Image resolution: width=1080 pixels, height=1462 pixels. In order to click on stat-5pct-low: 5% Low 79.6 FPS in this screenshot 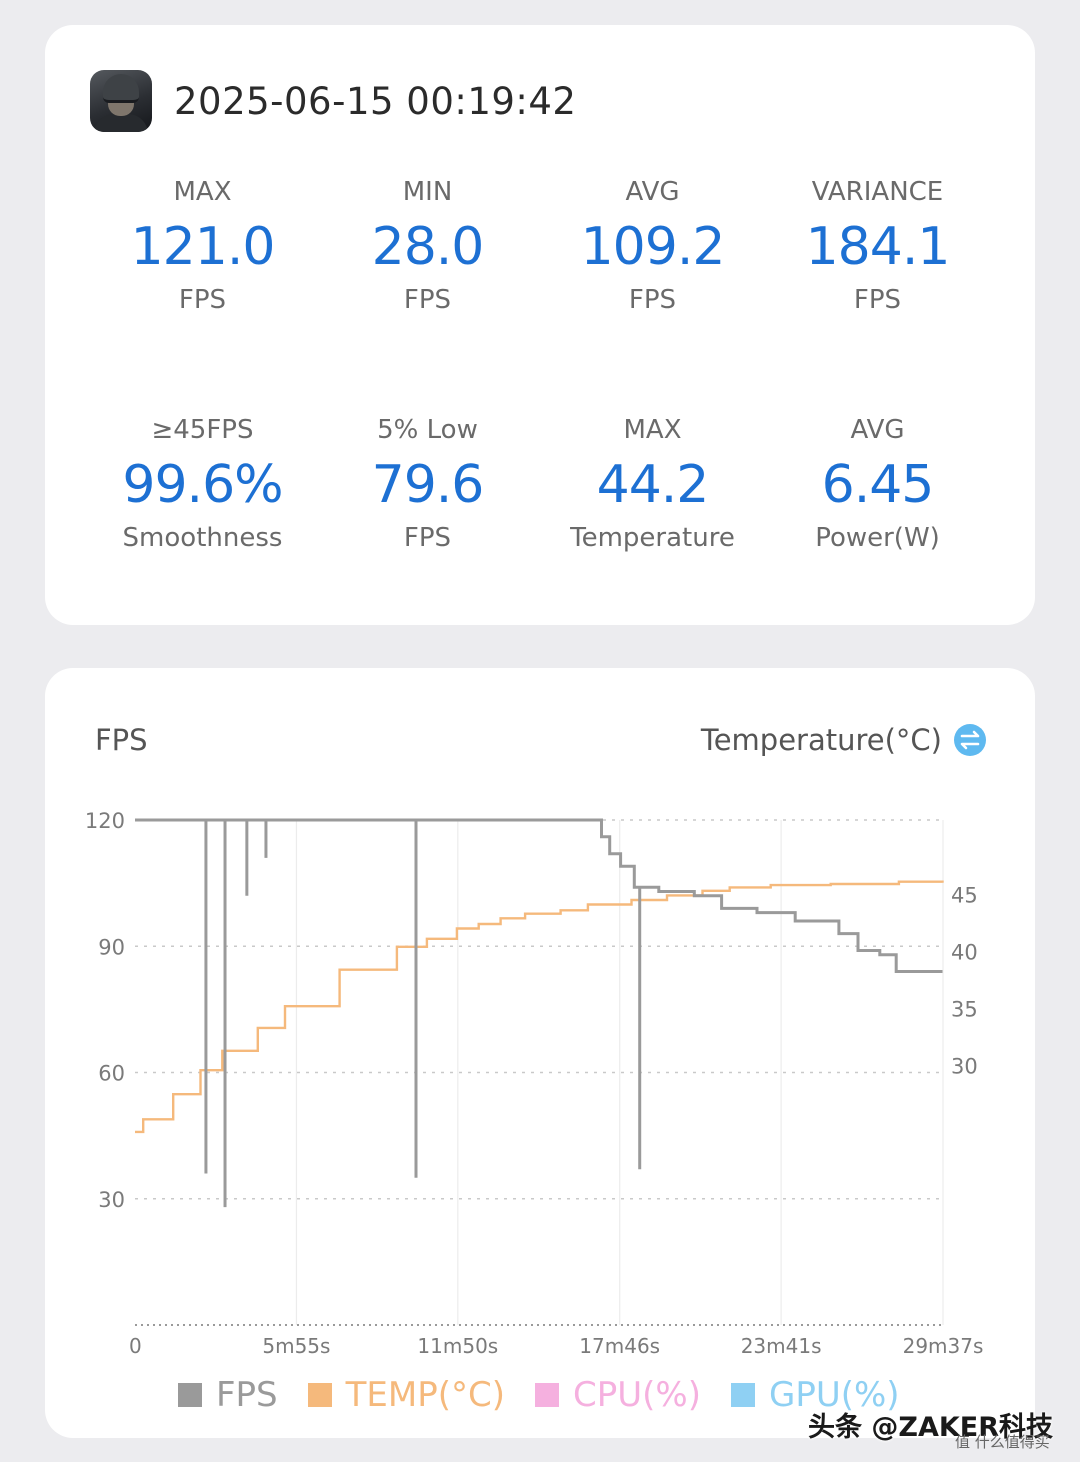, I will do `click(427, 484)`.